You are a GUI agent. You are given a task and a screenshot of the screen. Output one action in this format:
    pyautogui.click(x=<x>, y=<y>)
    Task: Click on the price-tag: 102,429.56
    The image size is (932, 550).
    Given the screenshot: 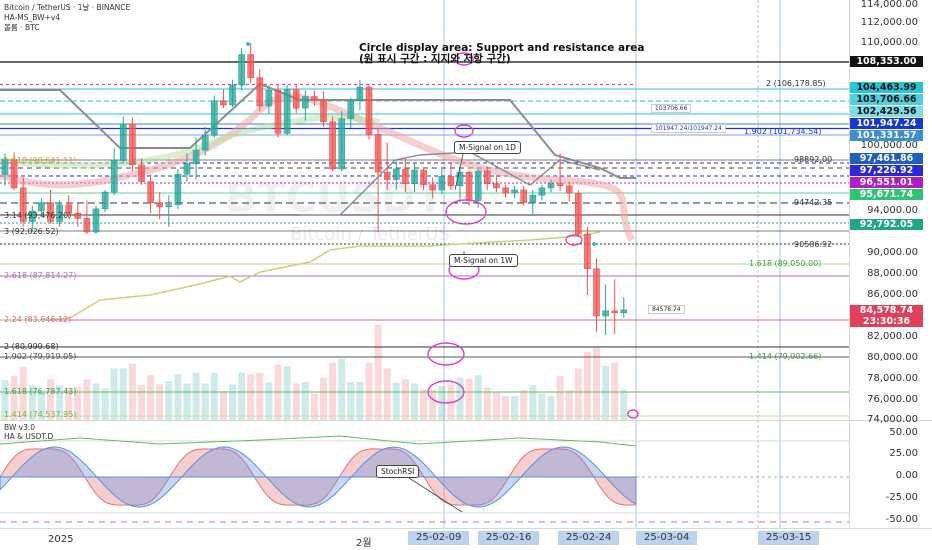 What is the action you would take?
    pyautogui.click(x=886, y=111)
    